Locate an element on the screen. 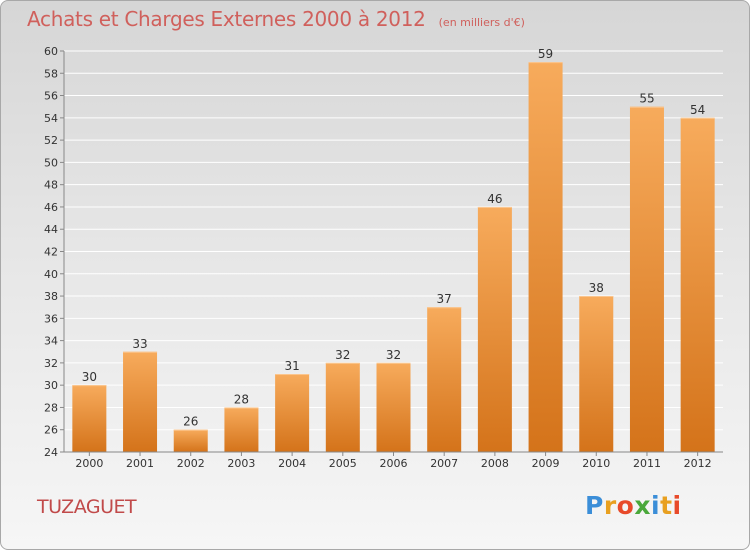 The image size is (750, 550). bar-2009 is located at coordinates (545, 257).